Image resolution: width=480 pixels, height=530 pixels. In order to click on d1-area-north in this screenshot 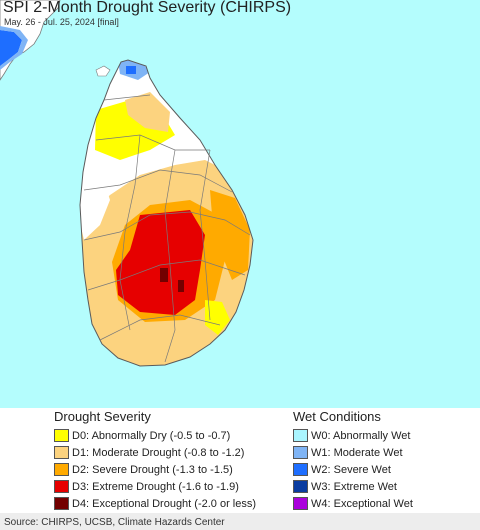, I will do `click(147, 112)`.